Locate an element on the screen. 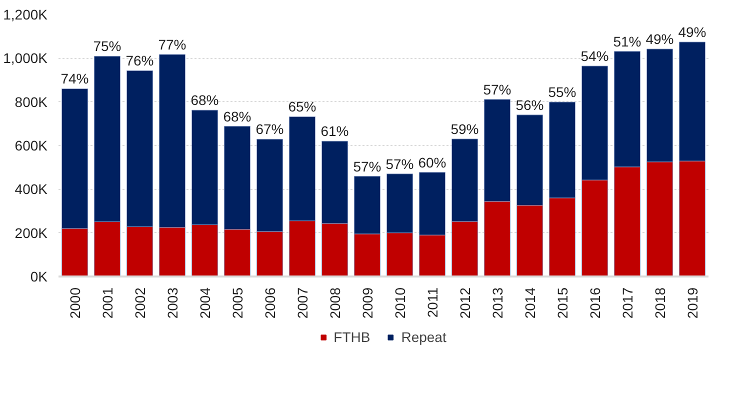 This screenshot has height=404, width=732. y-tick-label: 1,200K is located at coordinates (25, 14).